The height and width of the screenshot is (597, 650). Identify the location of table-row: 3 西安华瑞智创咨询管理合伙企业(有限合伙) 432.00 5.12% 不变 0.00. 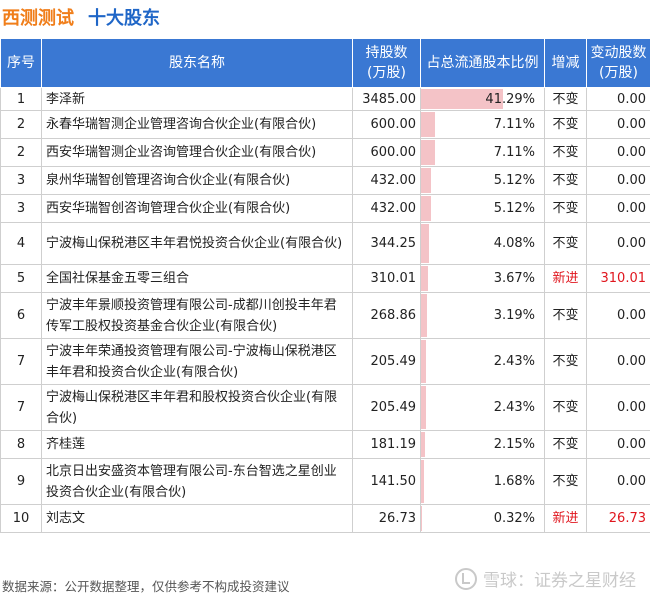
(325, 208).